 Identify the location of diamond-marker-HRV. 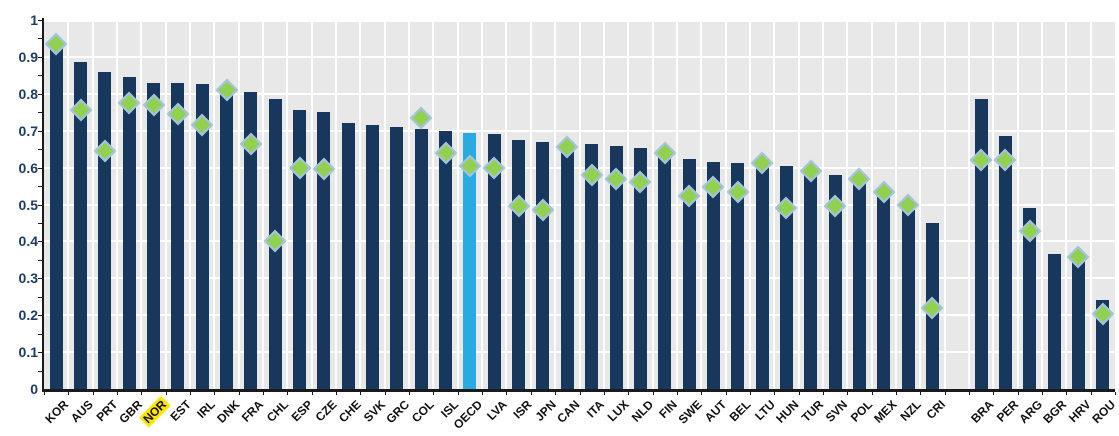
(1078, 257).